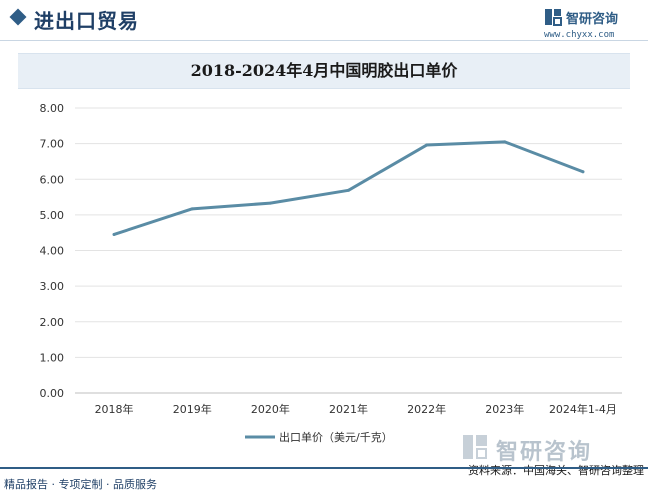 The image size is (648, 497). Describe the element at coordinates (426, 409) in the screenshot. I see `x-tick-label: 2022年` at that location.